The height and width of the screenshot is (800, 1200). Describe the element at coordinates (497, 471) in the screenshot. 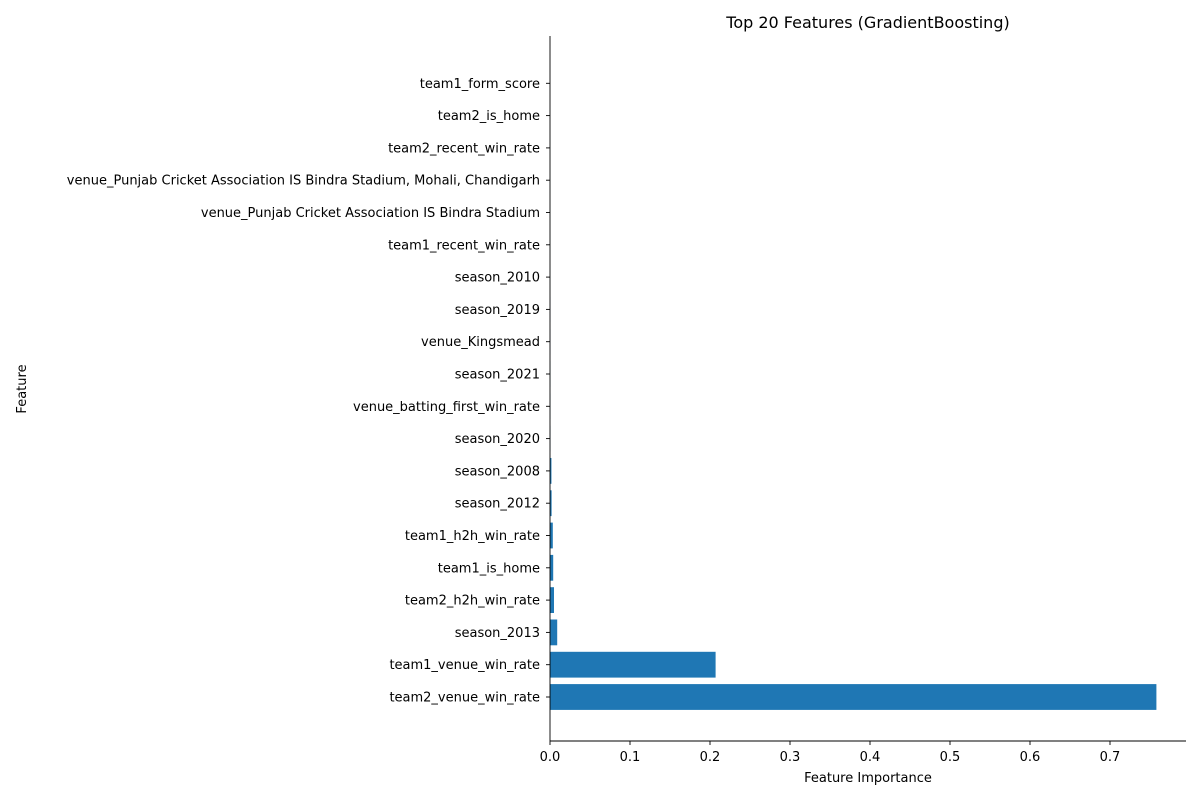

I see `y-tick-label: season_2008` at that location.